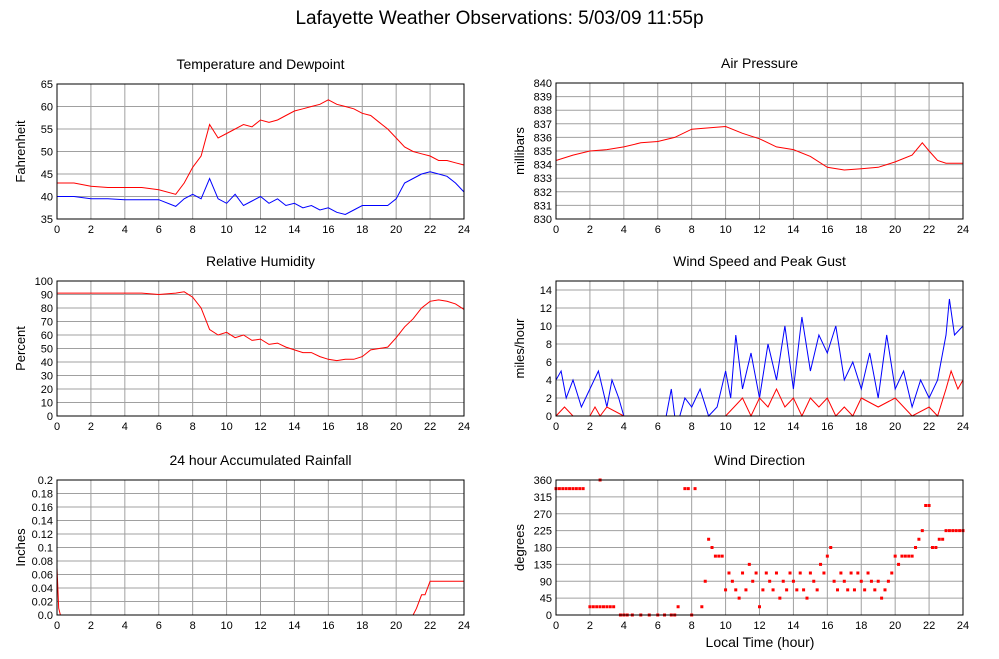 The image size is (999, 659). Describe the element at coordinates (519, 348) in the screenshot. I see `y-axis-title: miles/hour` at that location.